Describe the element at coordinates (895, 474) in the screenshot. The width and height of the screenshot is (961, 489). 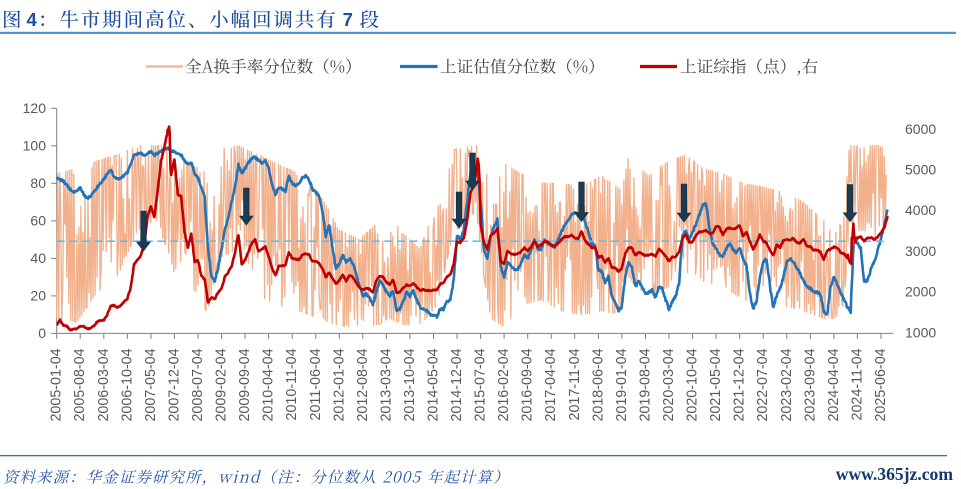
I see `svg-text: www.365jz.com` at that location.